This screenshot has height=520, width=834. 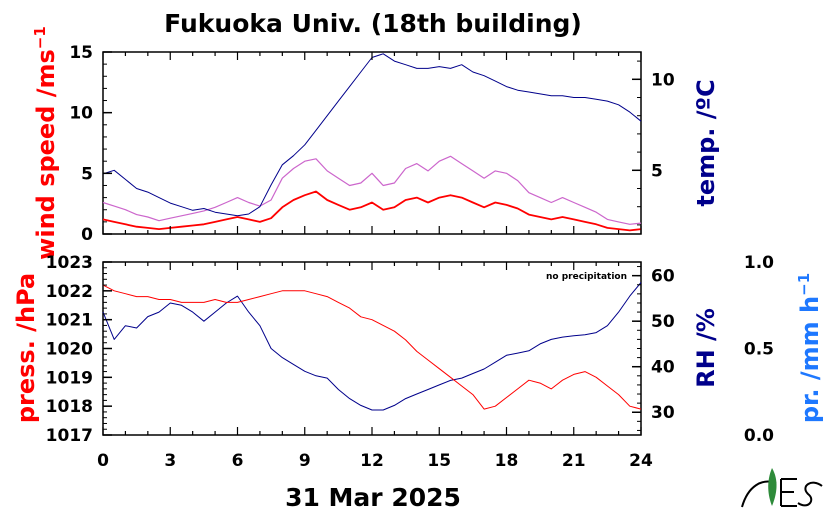 What do you see at coordinates (372, 461) in the screenshot?
I see `x-tick-label: 12` at bounding box center [372, 461].